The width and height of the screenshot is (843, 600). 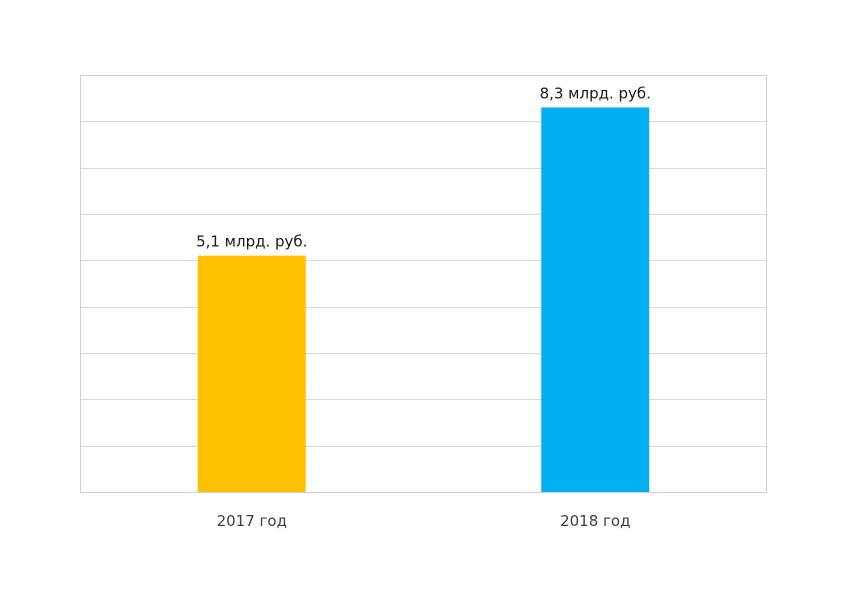 I want to click on data-labels: 5,1 млрд. руб. 8,3 млрд. руб., so click(x=423, y=167).